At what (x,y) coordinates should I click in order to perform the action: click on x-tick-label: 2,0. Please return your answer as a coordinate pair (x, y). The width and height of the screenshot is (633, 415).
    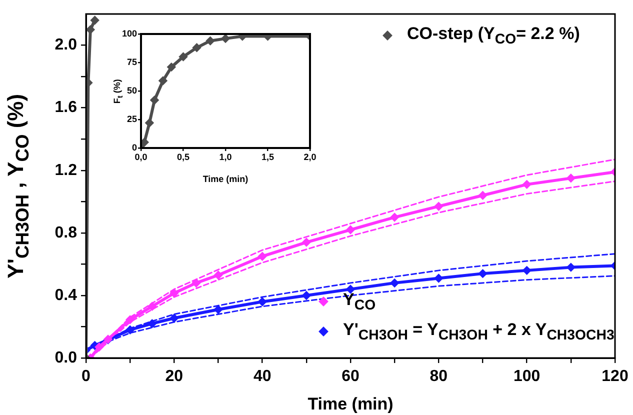
    Looking at the image, I should click on (310, 157).